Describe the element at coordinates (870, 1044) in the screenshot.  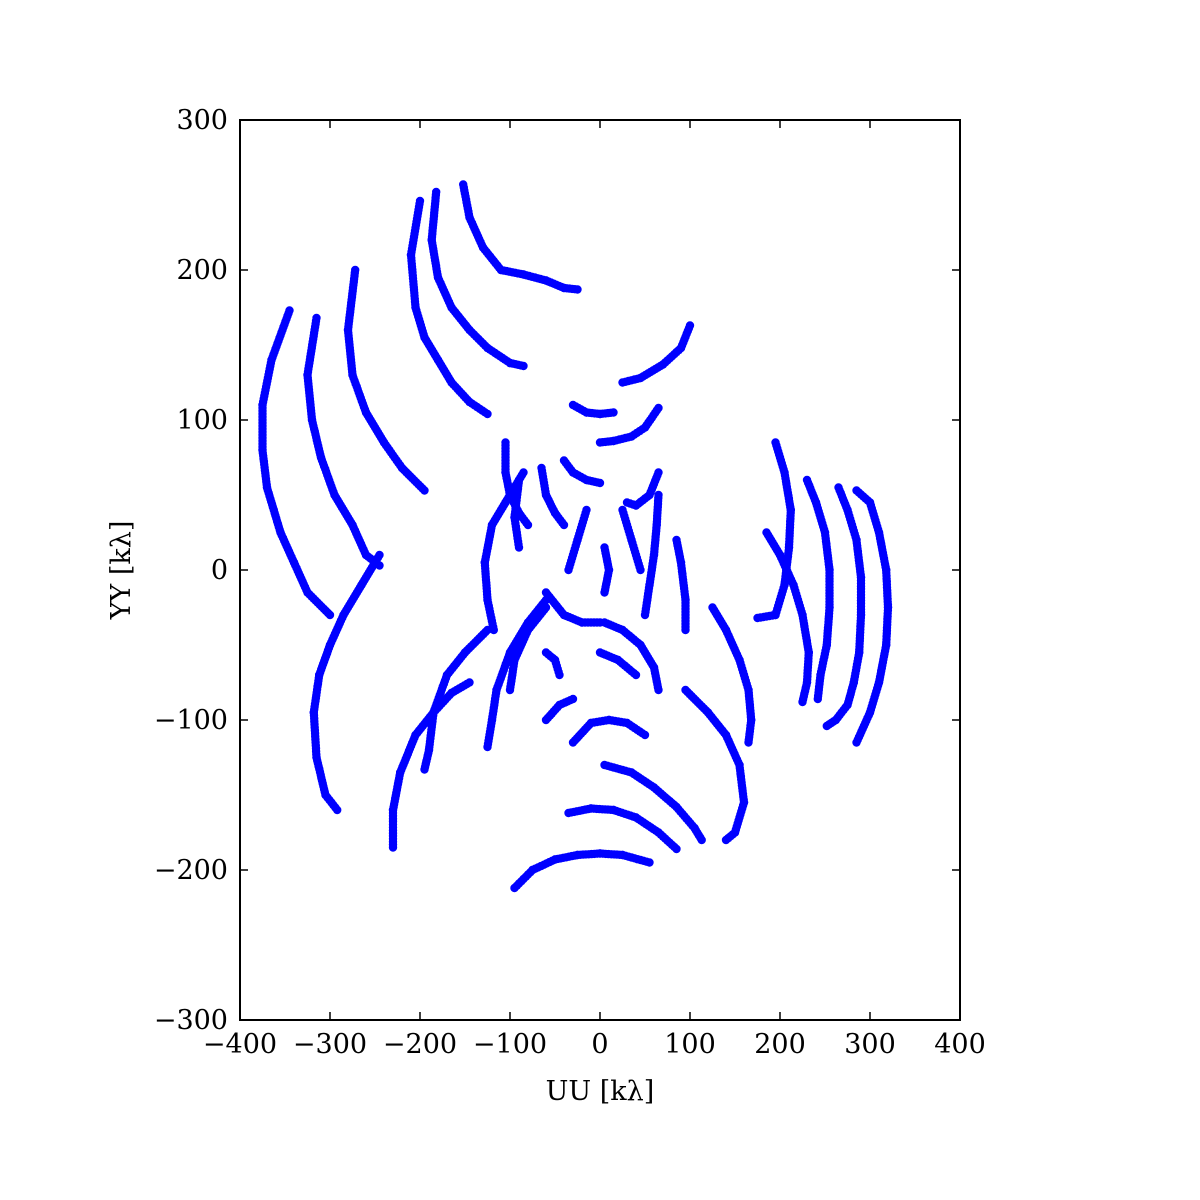
I see `x-tick-label: 300` at that location.